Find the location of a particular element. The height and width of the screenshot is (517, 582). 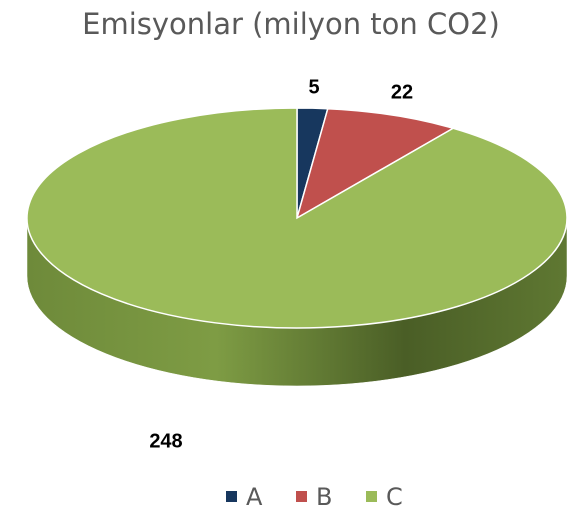

legend-label: B is located at coordinates (324, 497).